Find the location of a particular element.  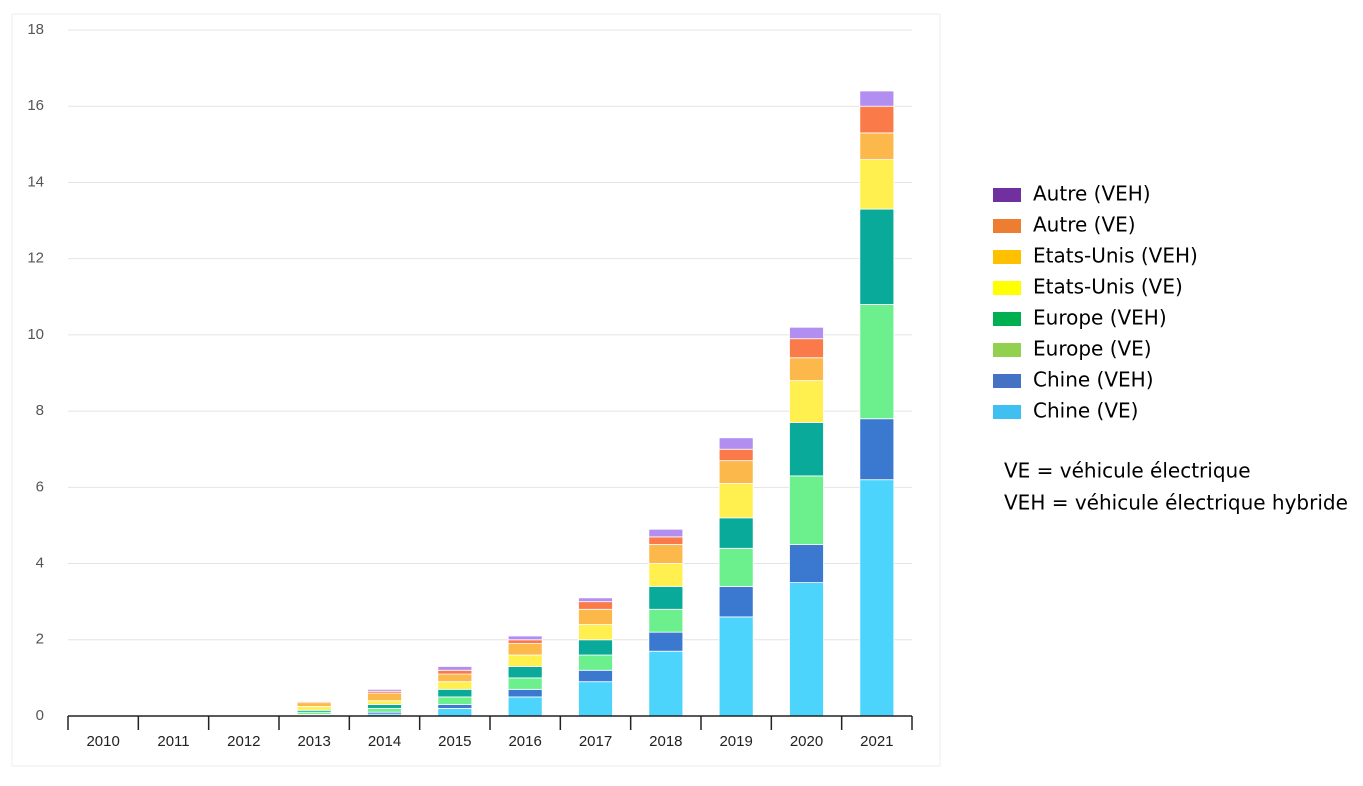

legend-label: Autre (VE) is located at coordinates (1084, 225).